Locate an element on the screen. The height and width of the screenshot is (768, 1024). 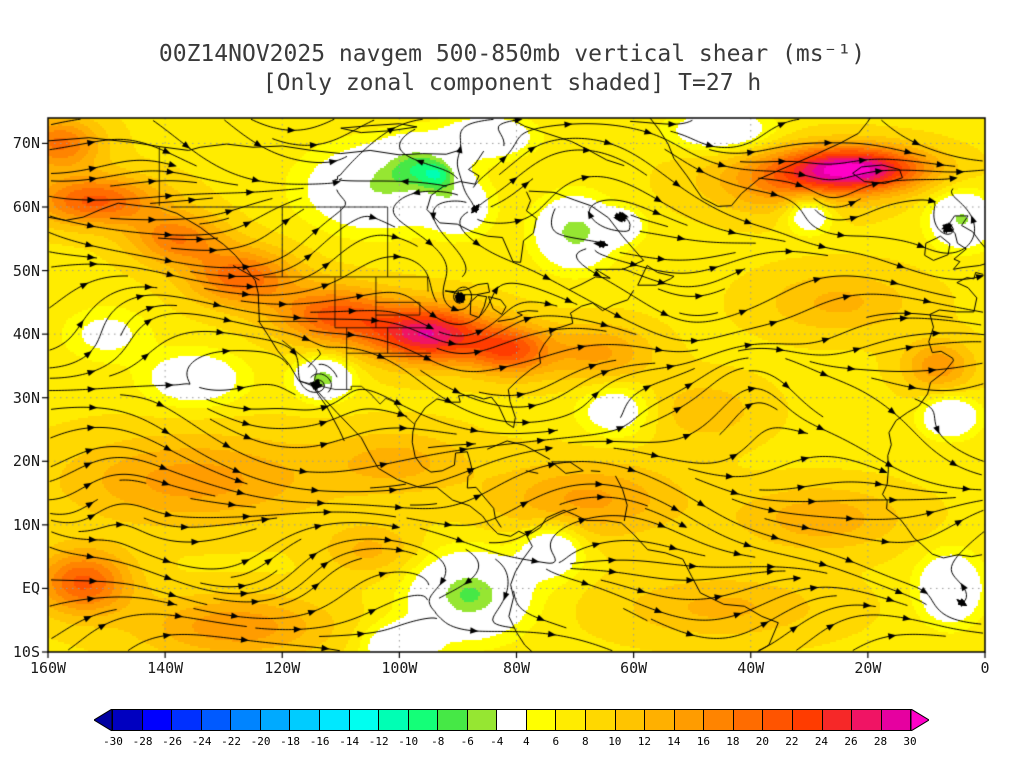
colorbar-cells is located at coordinates (511, 720).